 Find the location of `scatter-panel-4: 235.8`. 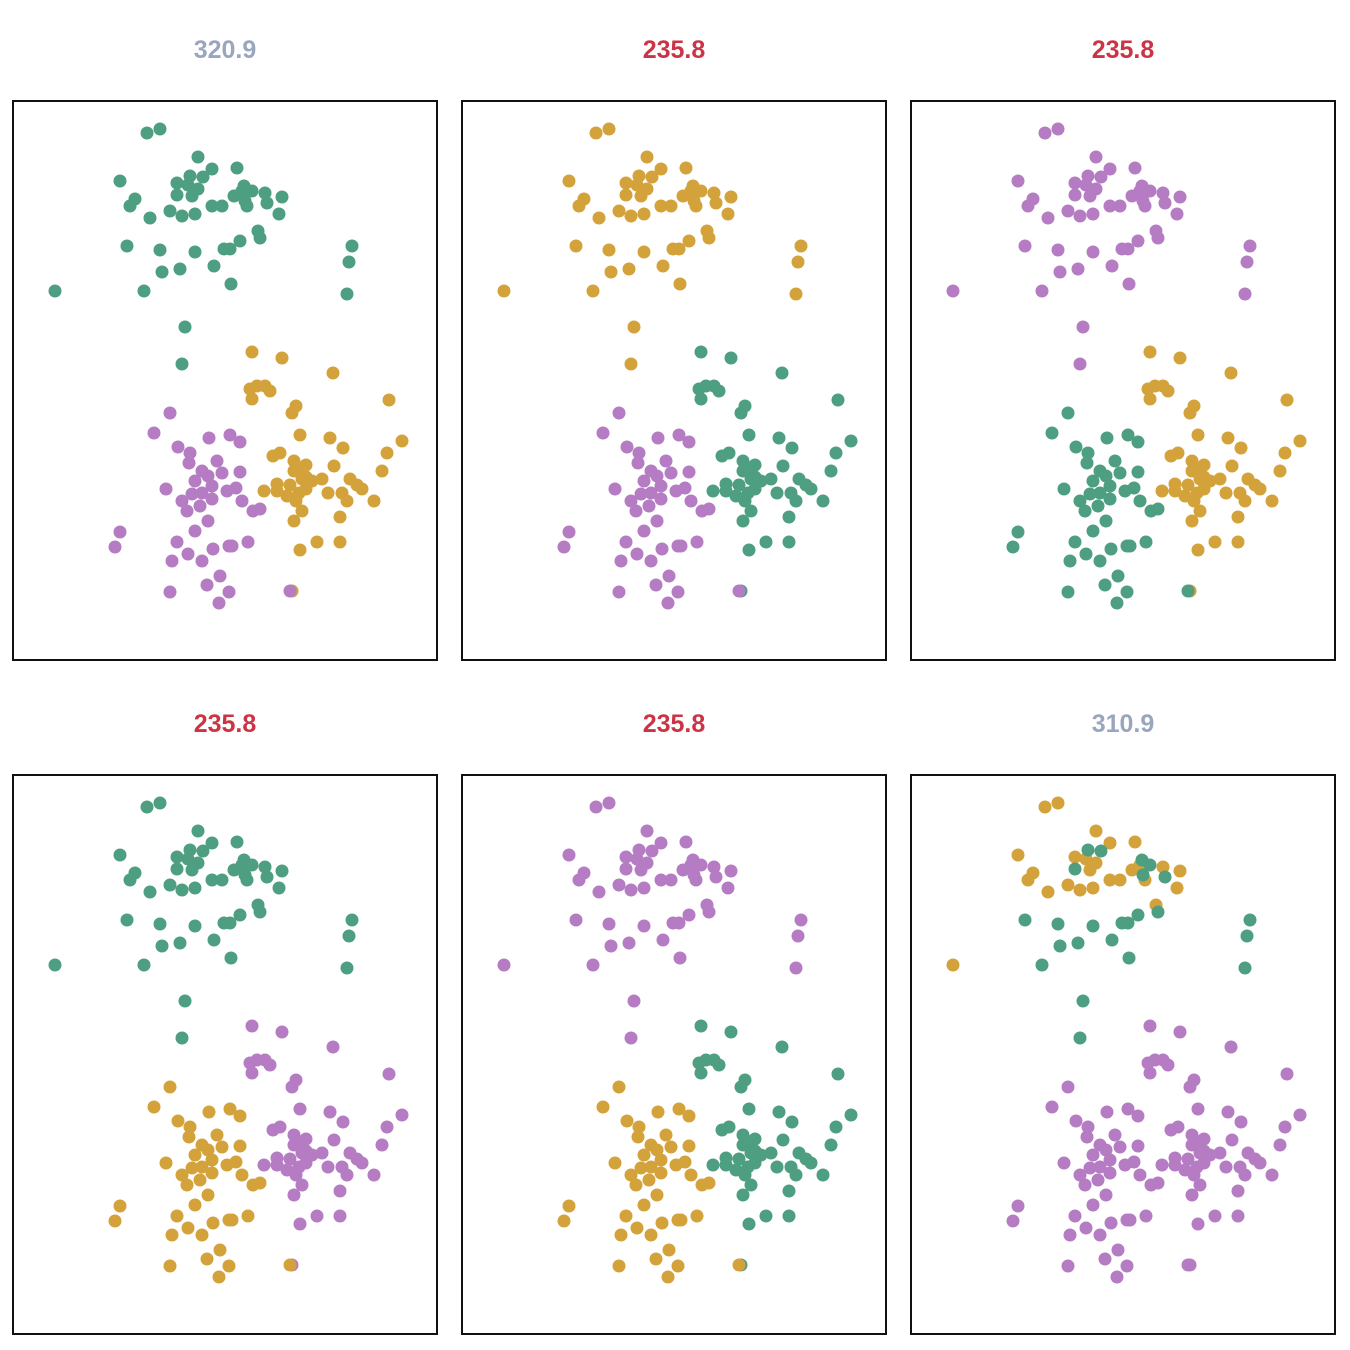

scatter-panel-4: 235.8 is located at coordinates (225, 1019).